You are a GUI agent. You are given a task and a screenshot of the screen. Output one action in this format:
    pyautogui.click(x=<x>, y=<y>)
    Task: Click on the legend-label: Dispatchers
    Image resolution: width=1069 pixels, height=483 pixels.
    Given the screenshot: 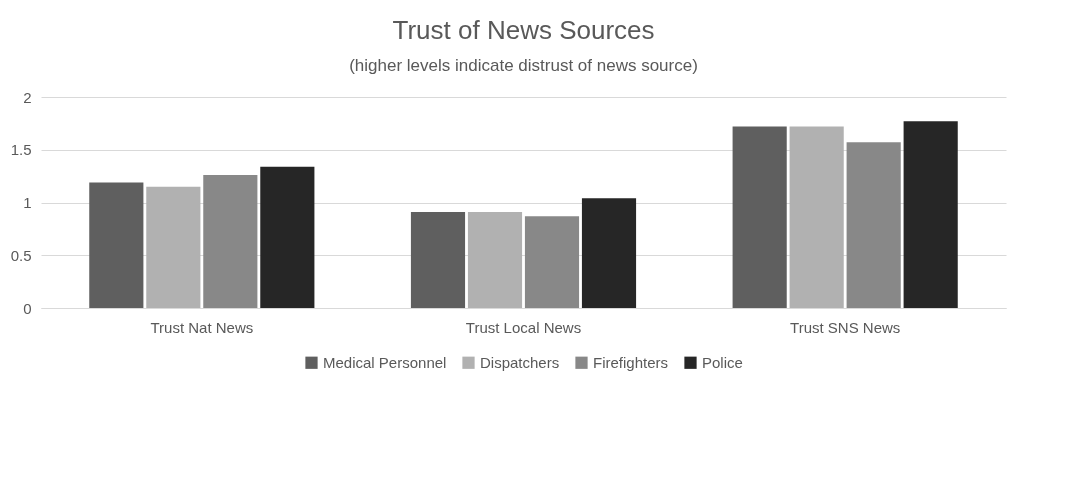 What is the action you would take?
    pyautogui.click(x=520, y=362)
    